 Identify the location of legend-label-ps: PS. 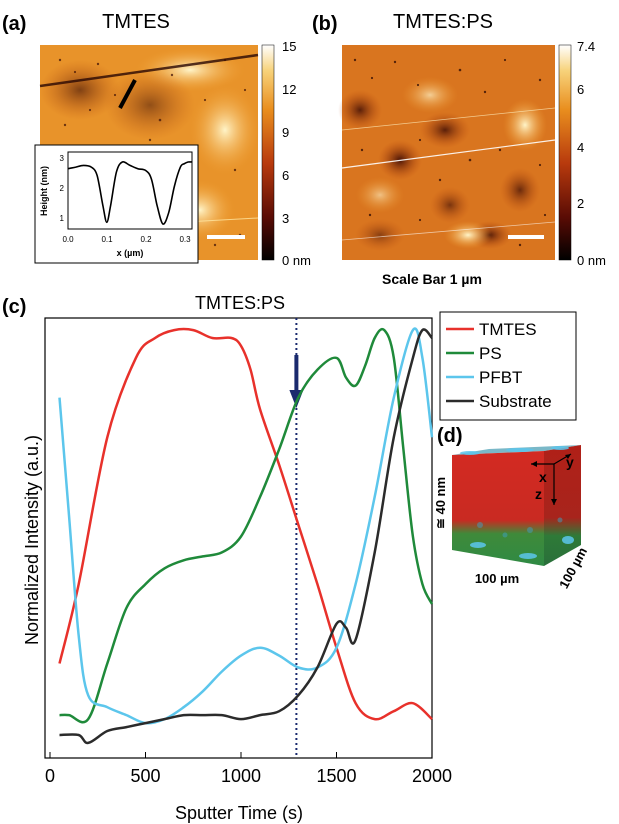
(490, 353).